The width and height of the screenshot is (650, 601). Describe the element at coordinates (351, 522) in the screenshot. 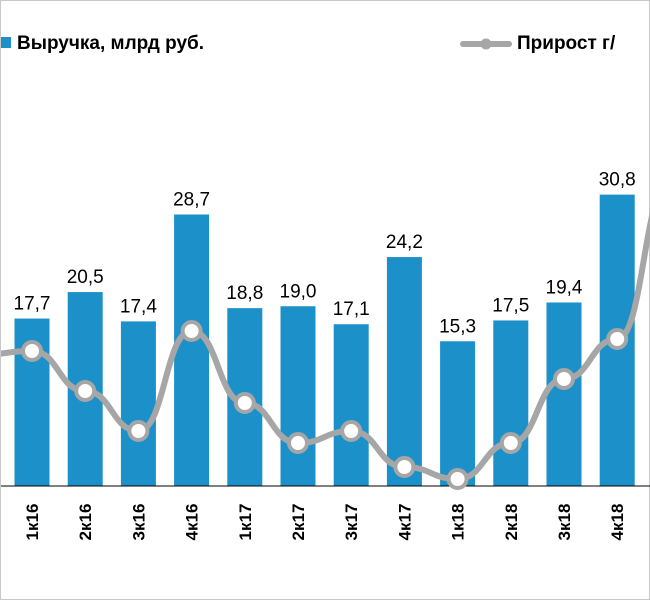

I see `x-tick-label: 3к17` at that location.